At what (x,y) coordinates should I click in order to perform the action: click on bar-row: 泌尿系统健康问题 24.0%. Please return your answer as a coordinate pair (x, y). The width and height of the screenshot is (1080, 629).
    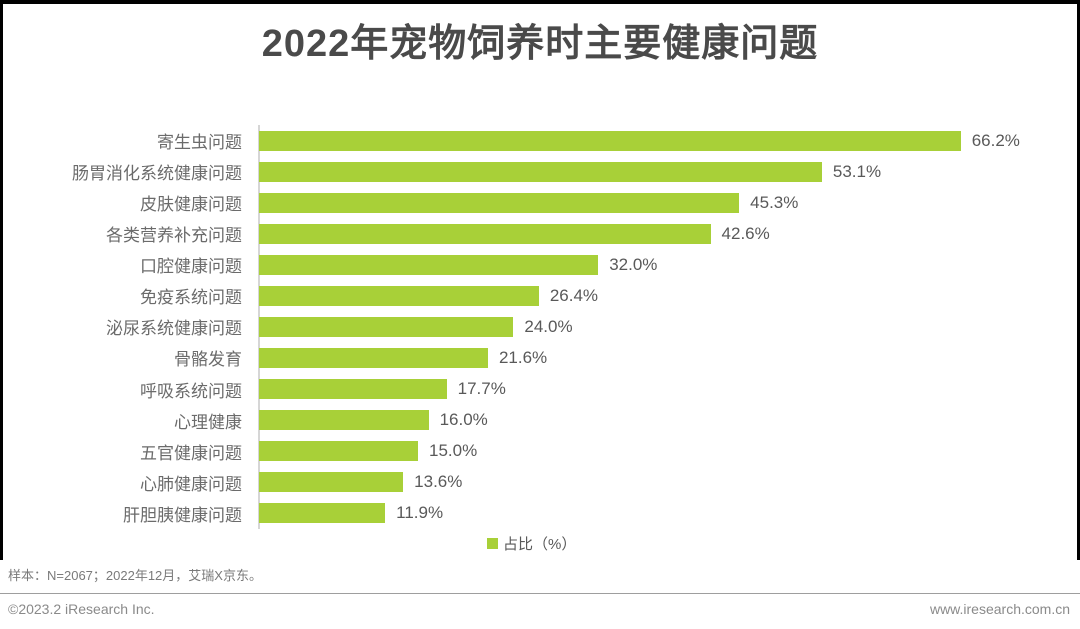
    Looking at the image, I should click on (540, 326).